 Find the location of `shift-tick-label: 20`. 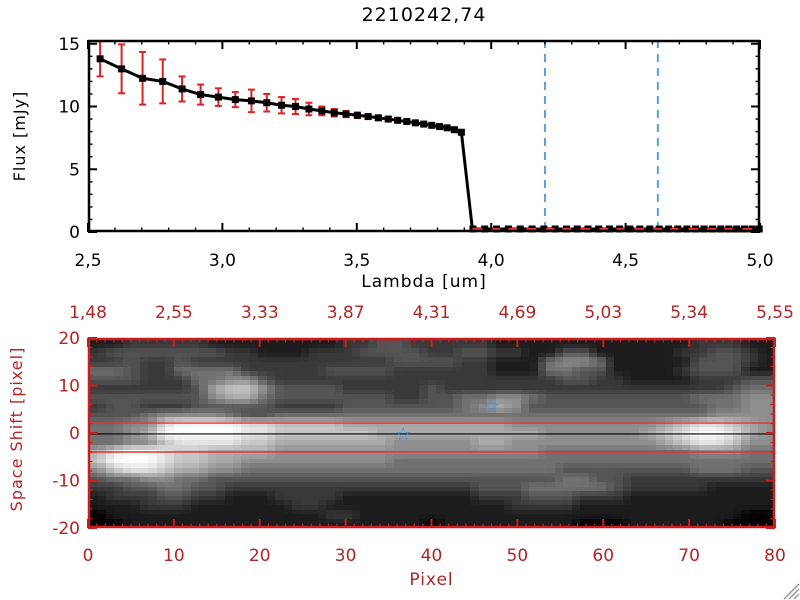

shift-tick-label: 20 is located at coordinates (69, 339).